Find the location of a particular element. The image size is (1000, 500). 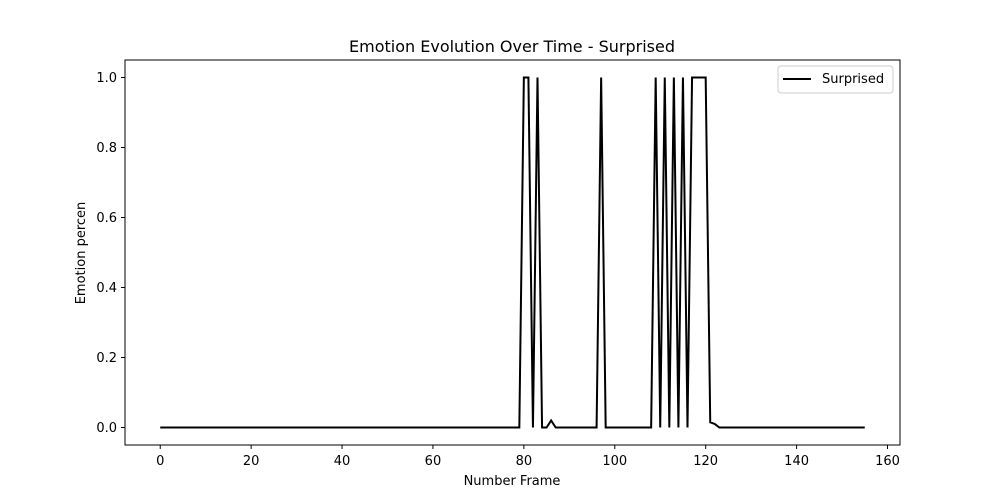

x-axis-ticks: 0 20 40 60 80 100 120 140 160 is located at coordinates (528, 457).